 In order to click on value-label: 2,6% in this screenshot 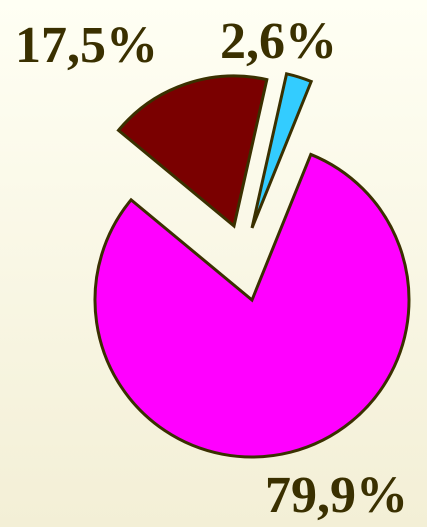, I will do `click(278, 41)`.